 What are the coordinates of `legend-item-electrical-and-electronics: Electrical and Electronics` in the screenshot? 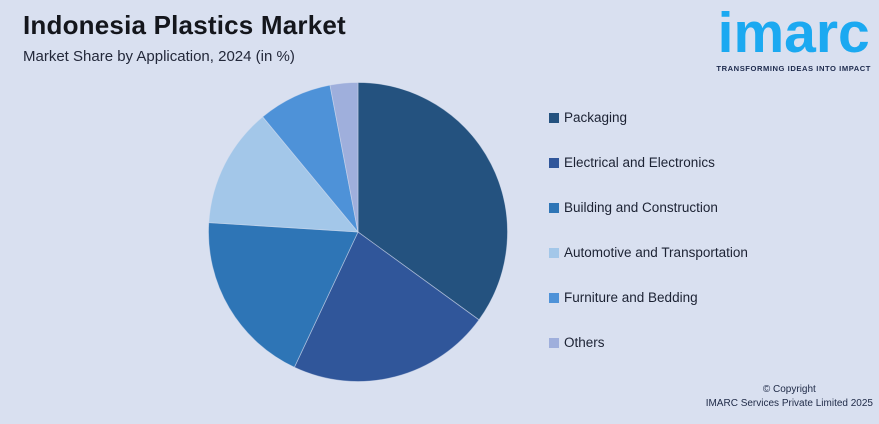 It's located at (648, 162).